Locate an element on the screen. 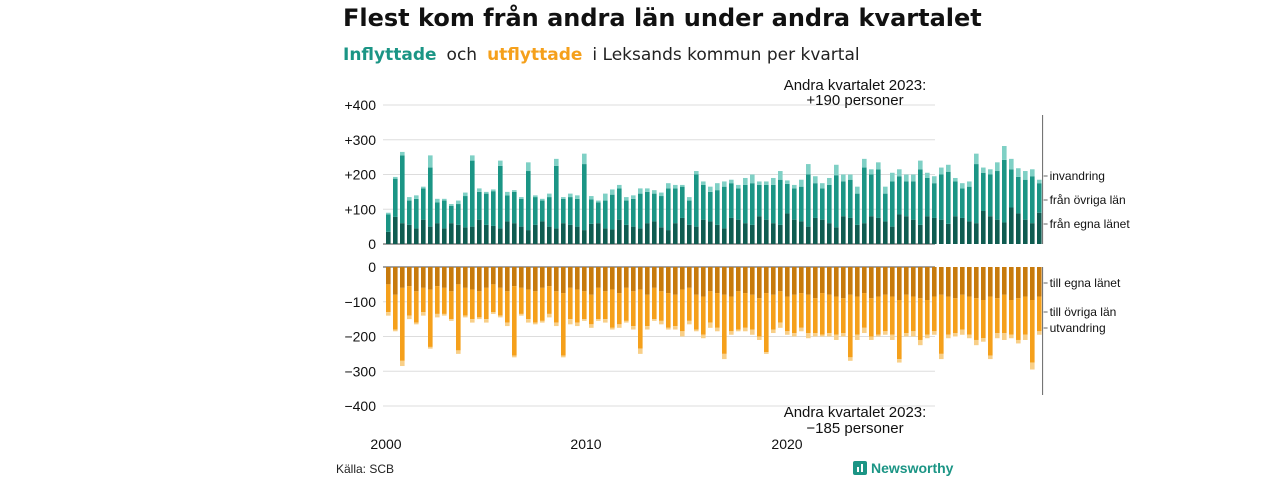  series-label-bottom: utvandring is located at coordinates (1078, 328).